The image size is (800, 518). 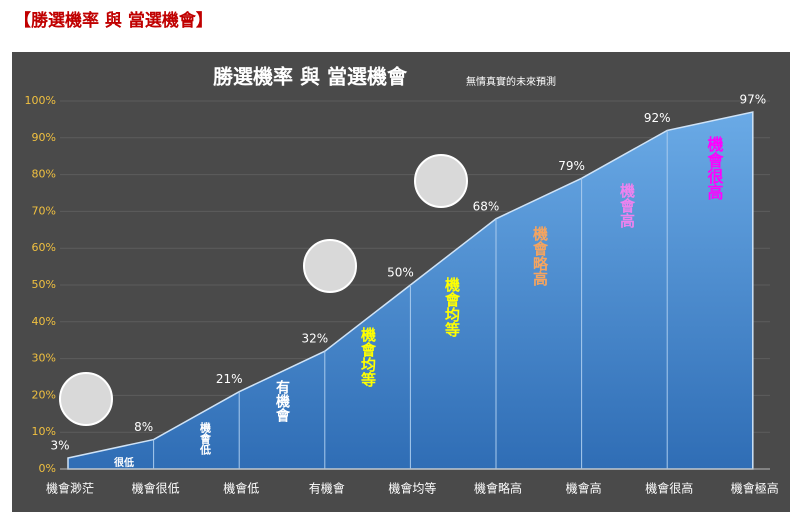 I want to click on y-tick-label: 0%, so click(x=47, y=468).